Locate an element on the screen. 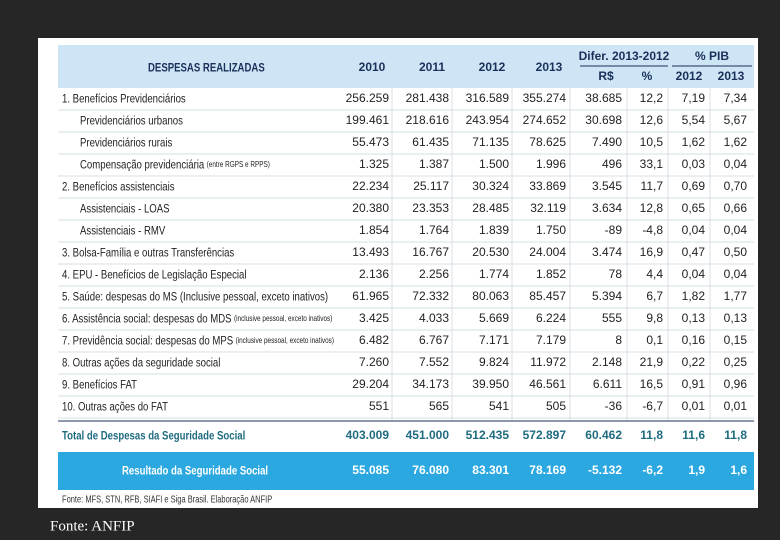 The width and height of the screenshot is (780, 540). cell: 0,70 is located at coordinates (736, 186).